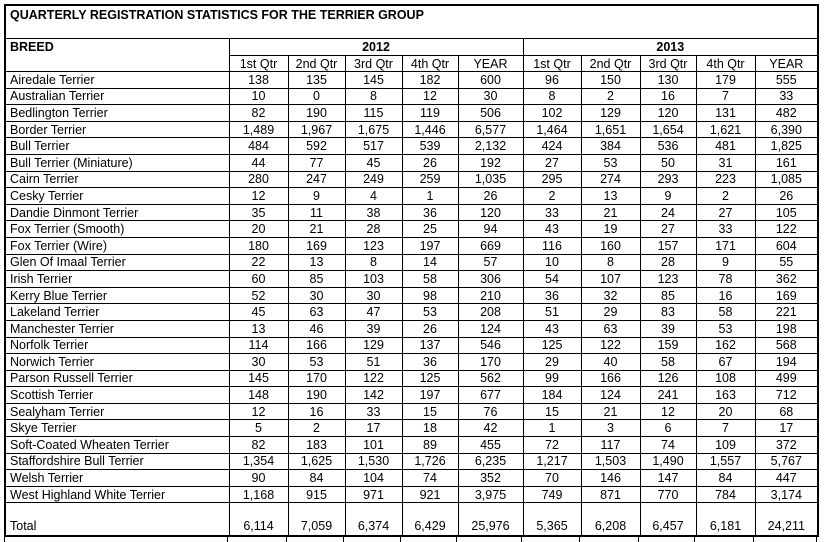 The width and height of the screenshot is (824, 542). What do you see at coordinates (373, 395) in the screenshot?
I see `value-cell: 142` at bounding box center [373, 395].